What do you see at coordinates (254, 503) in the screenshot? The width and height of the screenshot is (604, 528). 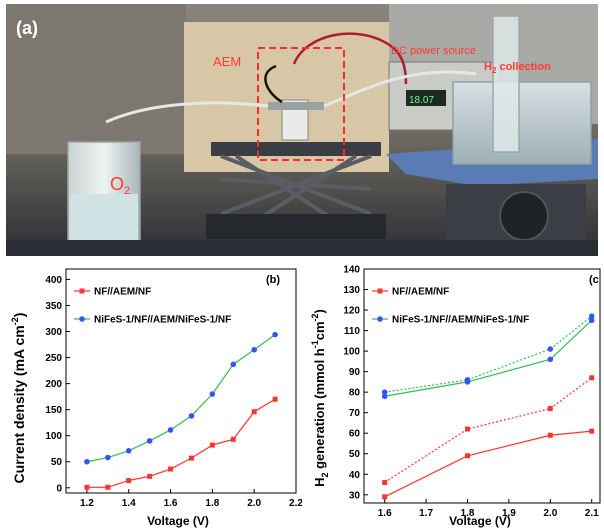 I see `b-x-tick-label: 2.0` at bounding box center [254, 503].